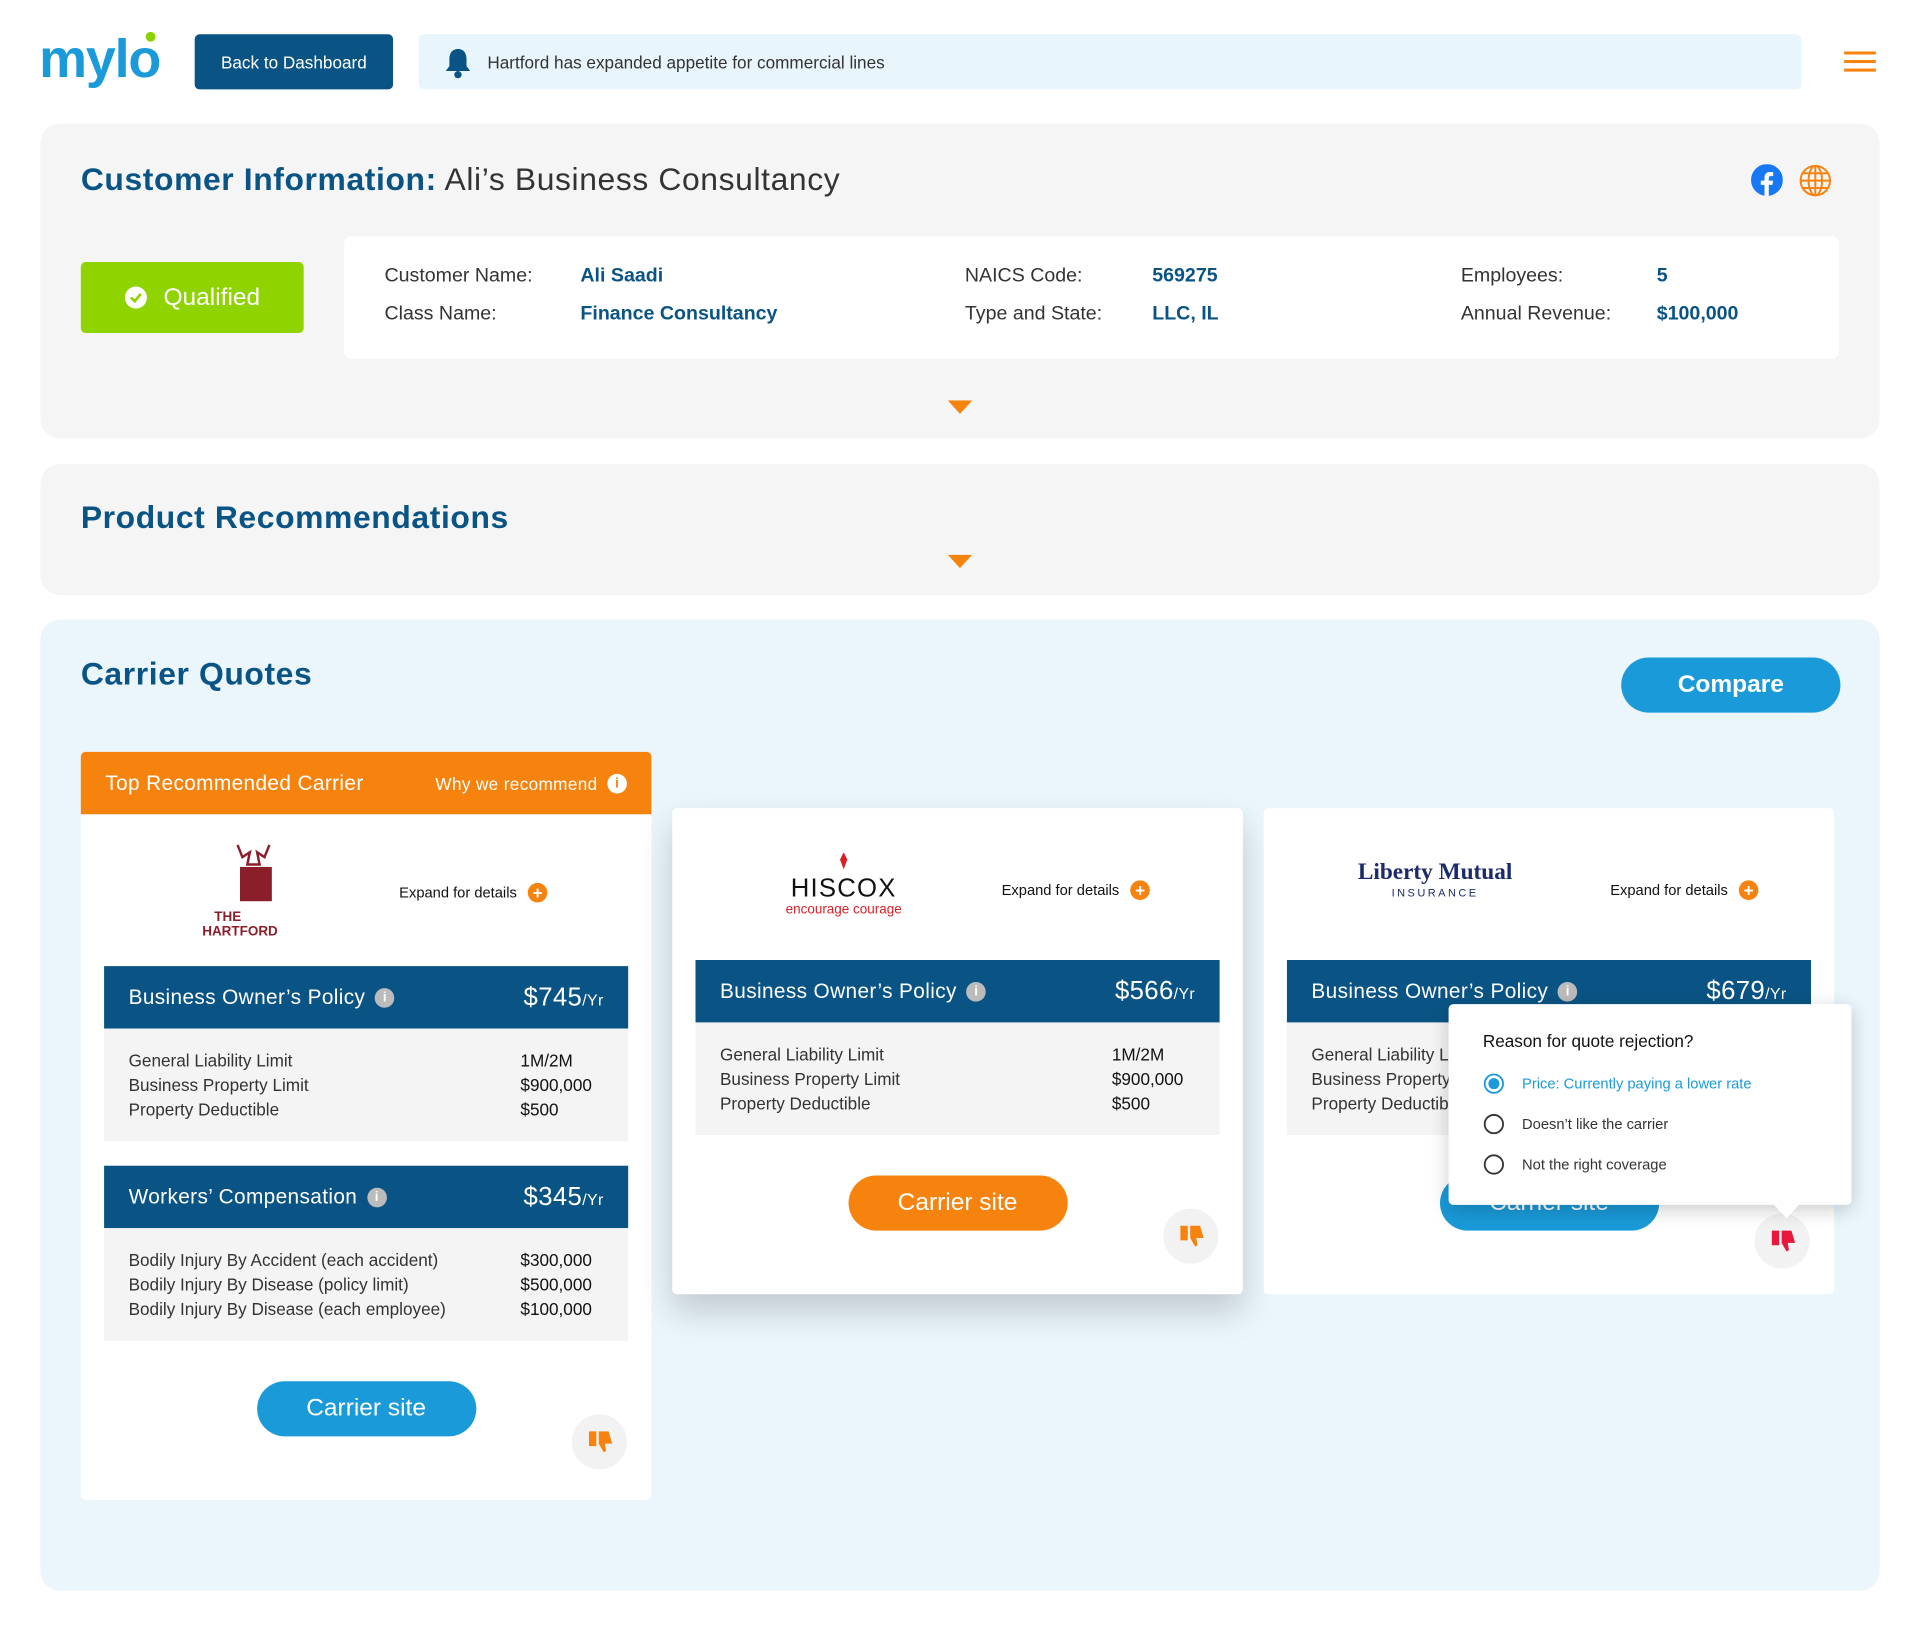 The height and width of the screenshot is (1640, 1920). Describe the element at coordinates (294, 517) in the screenshot. I see `section-title: Product Recommendations` at that location.